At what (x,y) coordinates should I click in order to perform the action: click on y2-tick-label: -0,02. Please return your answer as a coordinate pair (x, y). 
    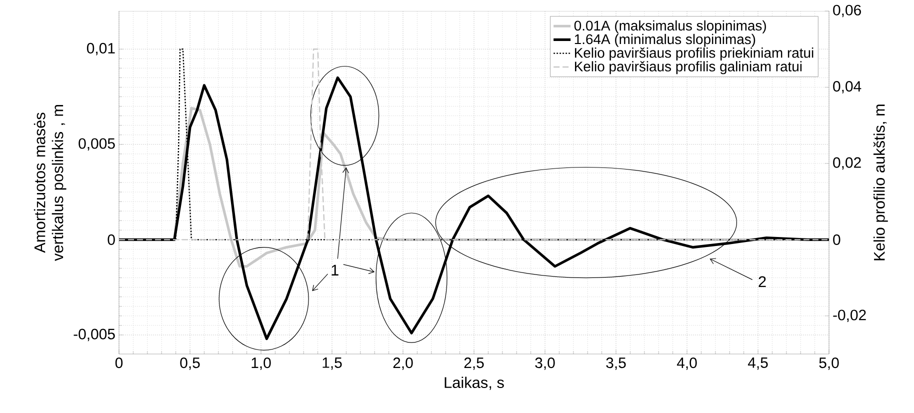
    Looking at the image, I should click on (849, 316).